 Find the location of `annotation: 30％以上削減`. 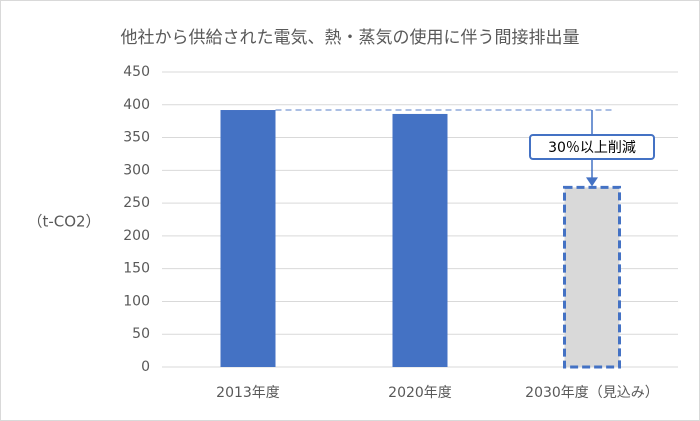

annotation: 30％以上削減 is located at coordinates (592, 147).